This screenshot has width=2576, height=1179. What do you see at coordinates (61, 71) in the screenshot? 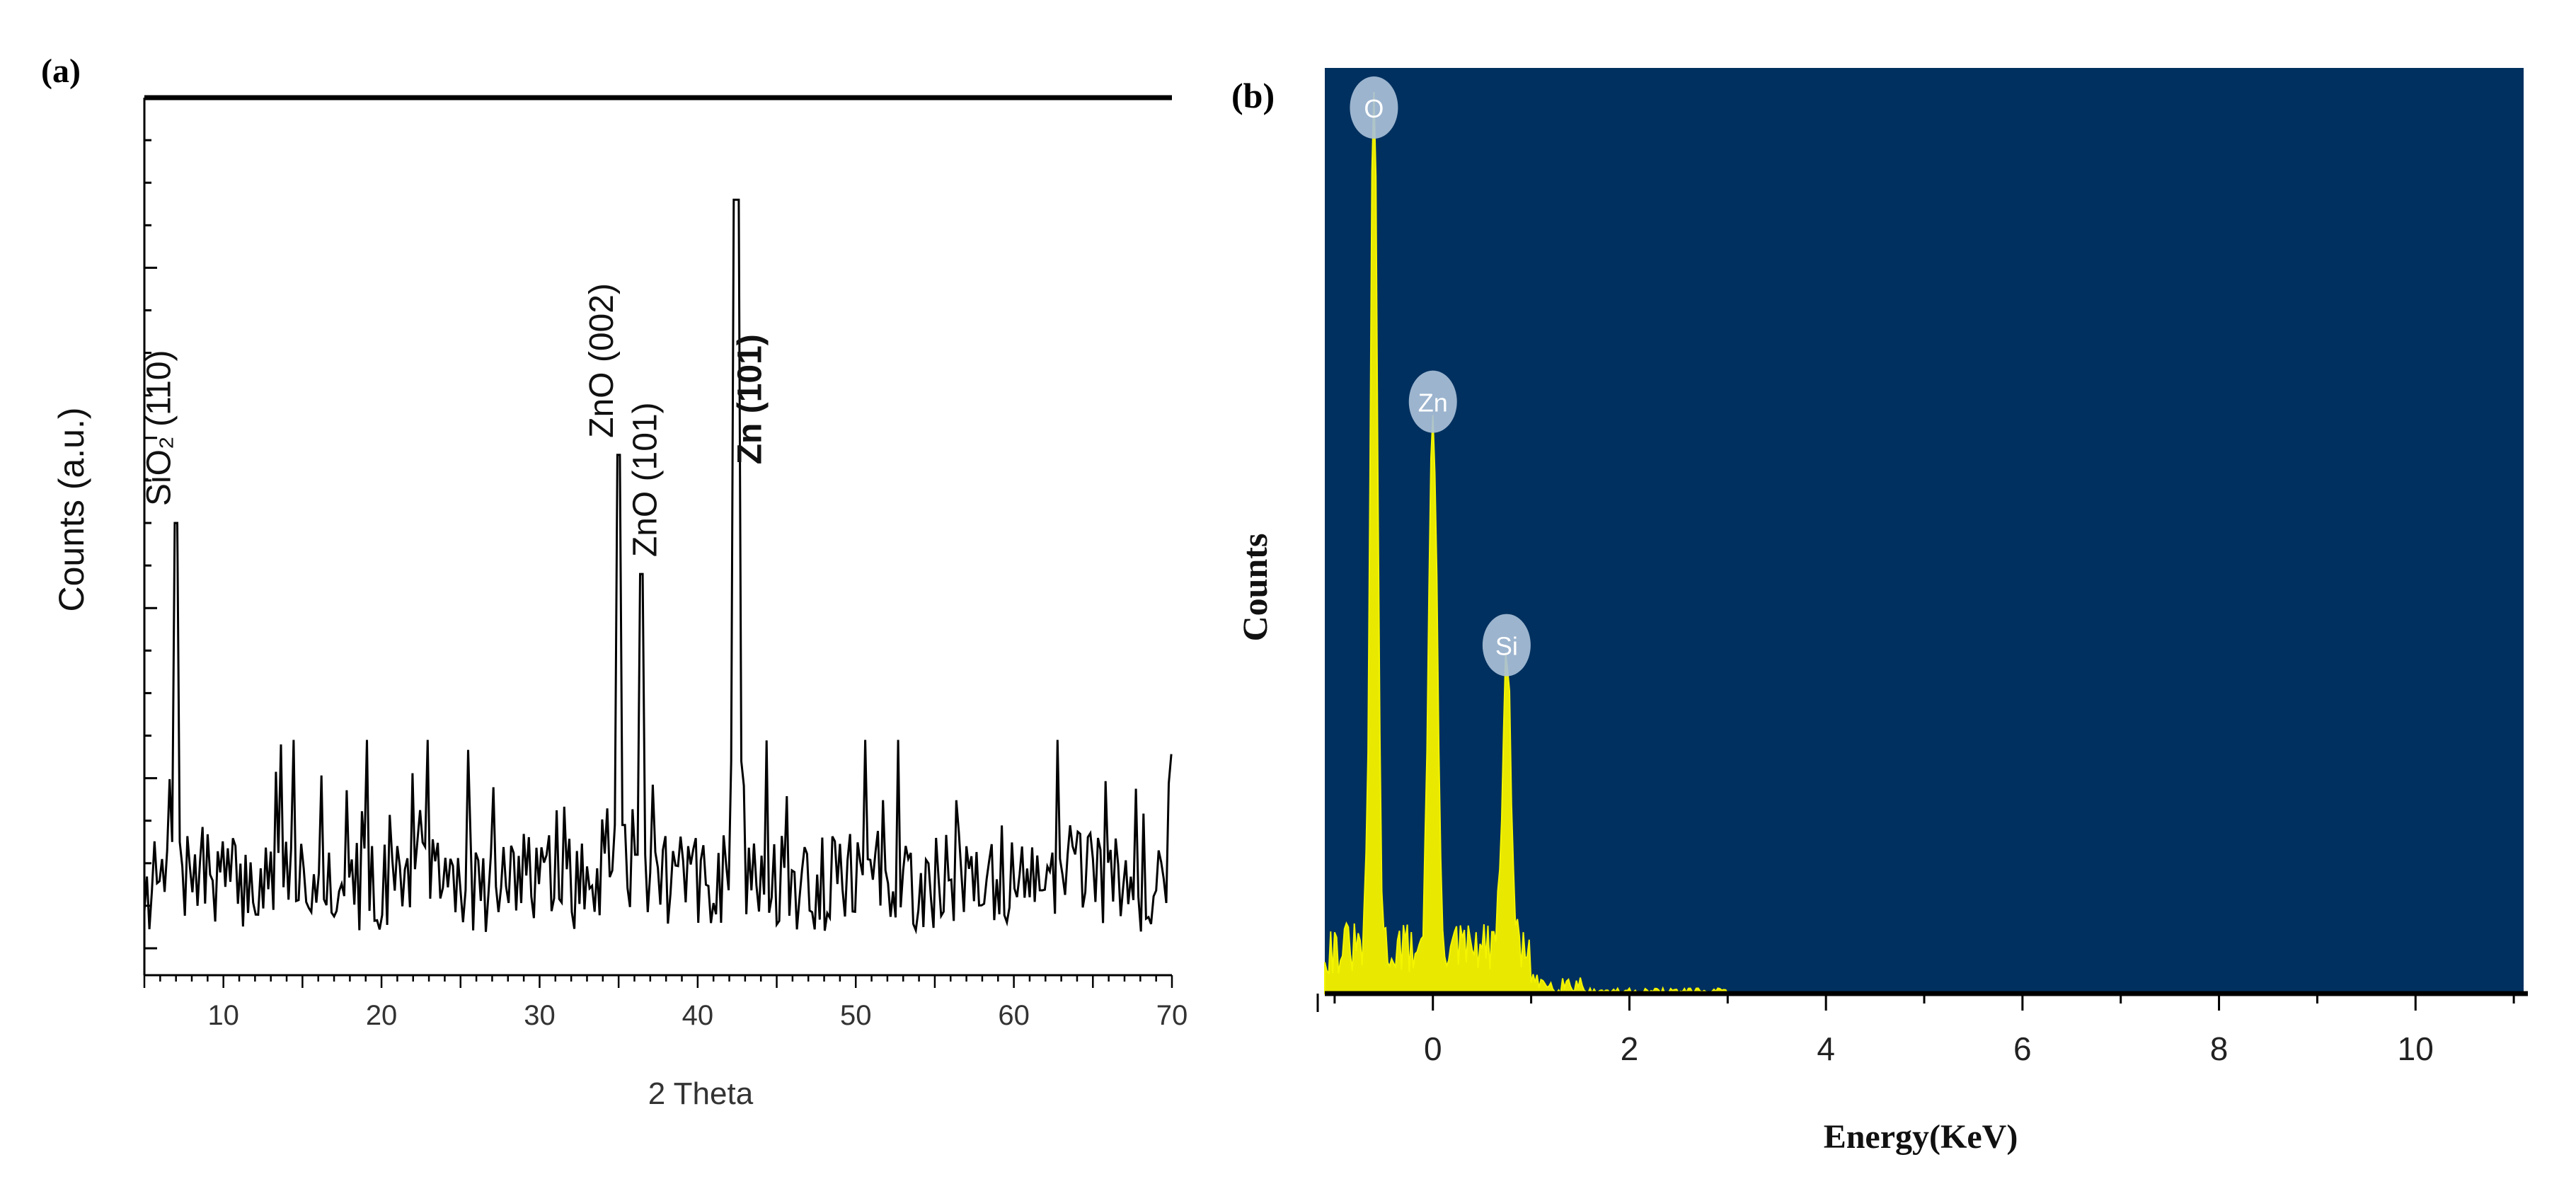
I see `panel-a-label: (a)` at bounding box center [61, 71].